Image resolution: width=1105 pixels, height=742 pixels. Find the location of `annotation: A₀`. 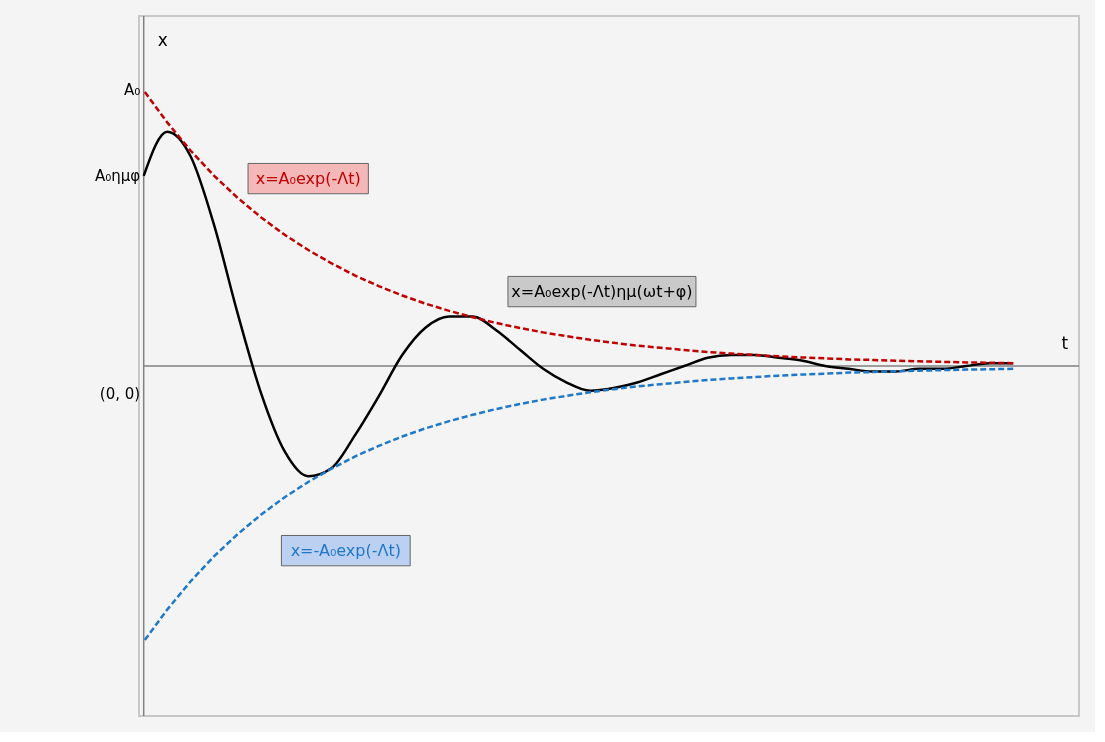

annotation: A₀ is located at coordinates (132, 90).